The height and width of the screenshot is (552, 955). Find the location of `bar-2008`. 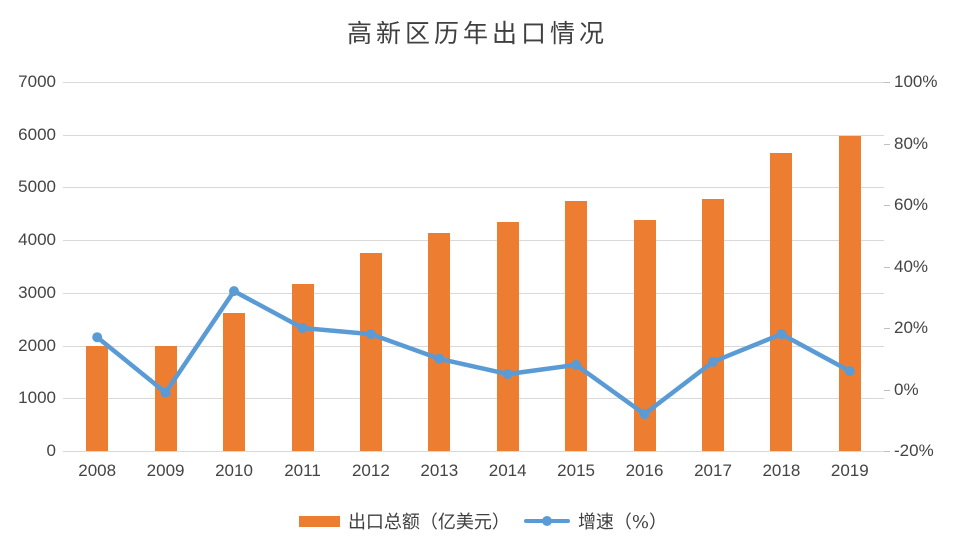

bar-2008 is located at coordinates (97, 398).